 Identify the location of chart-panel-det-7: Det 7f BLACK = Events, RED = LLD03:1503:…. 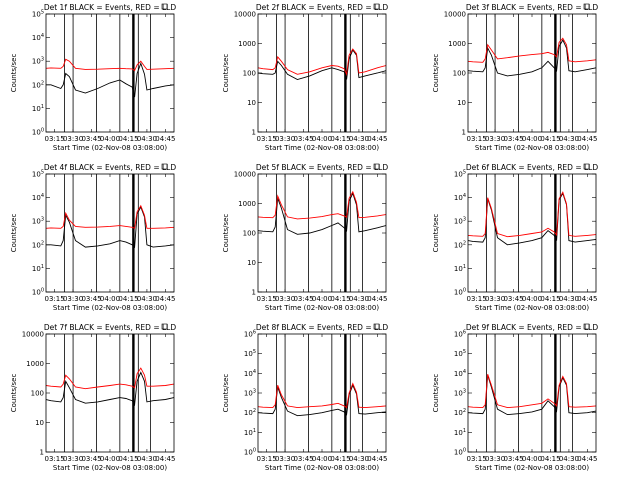
(93, 397).